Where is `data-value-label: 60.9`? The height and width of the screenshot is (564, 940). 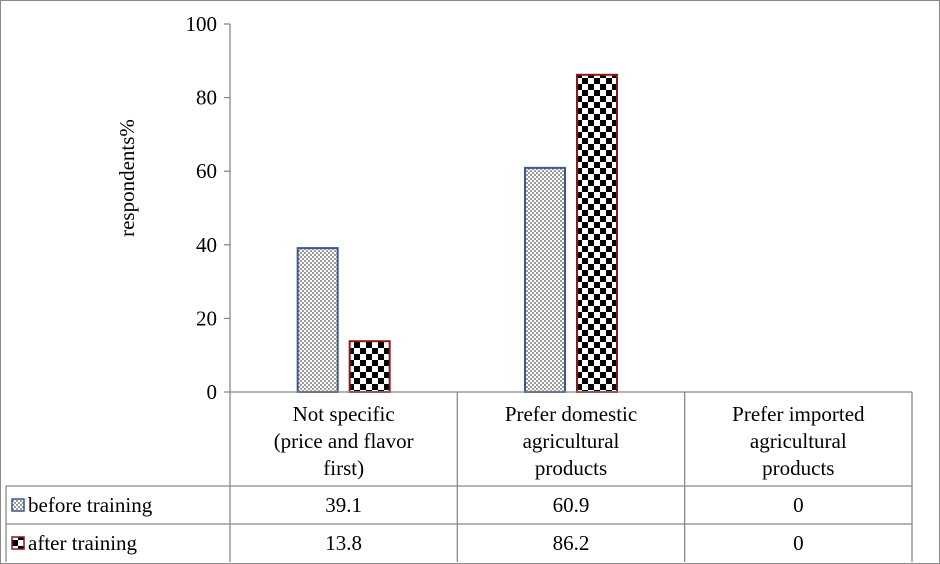 data-value-label: 60.9 is located at coordinates (571, 505).